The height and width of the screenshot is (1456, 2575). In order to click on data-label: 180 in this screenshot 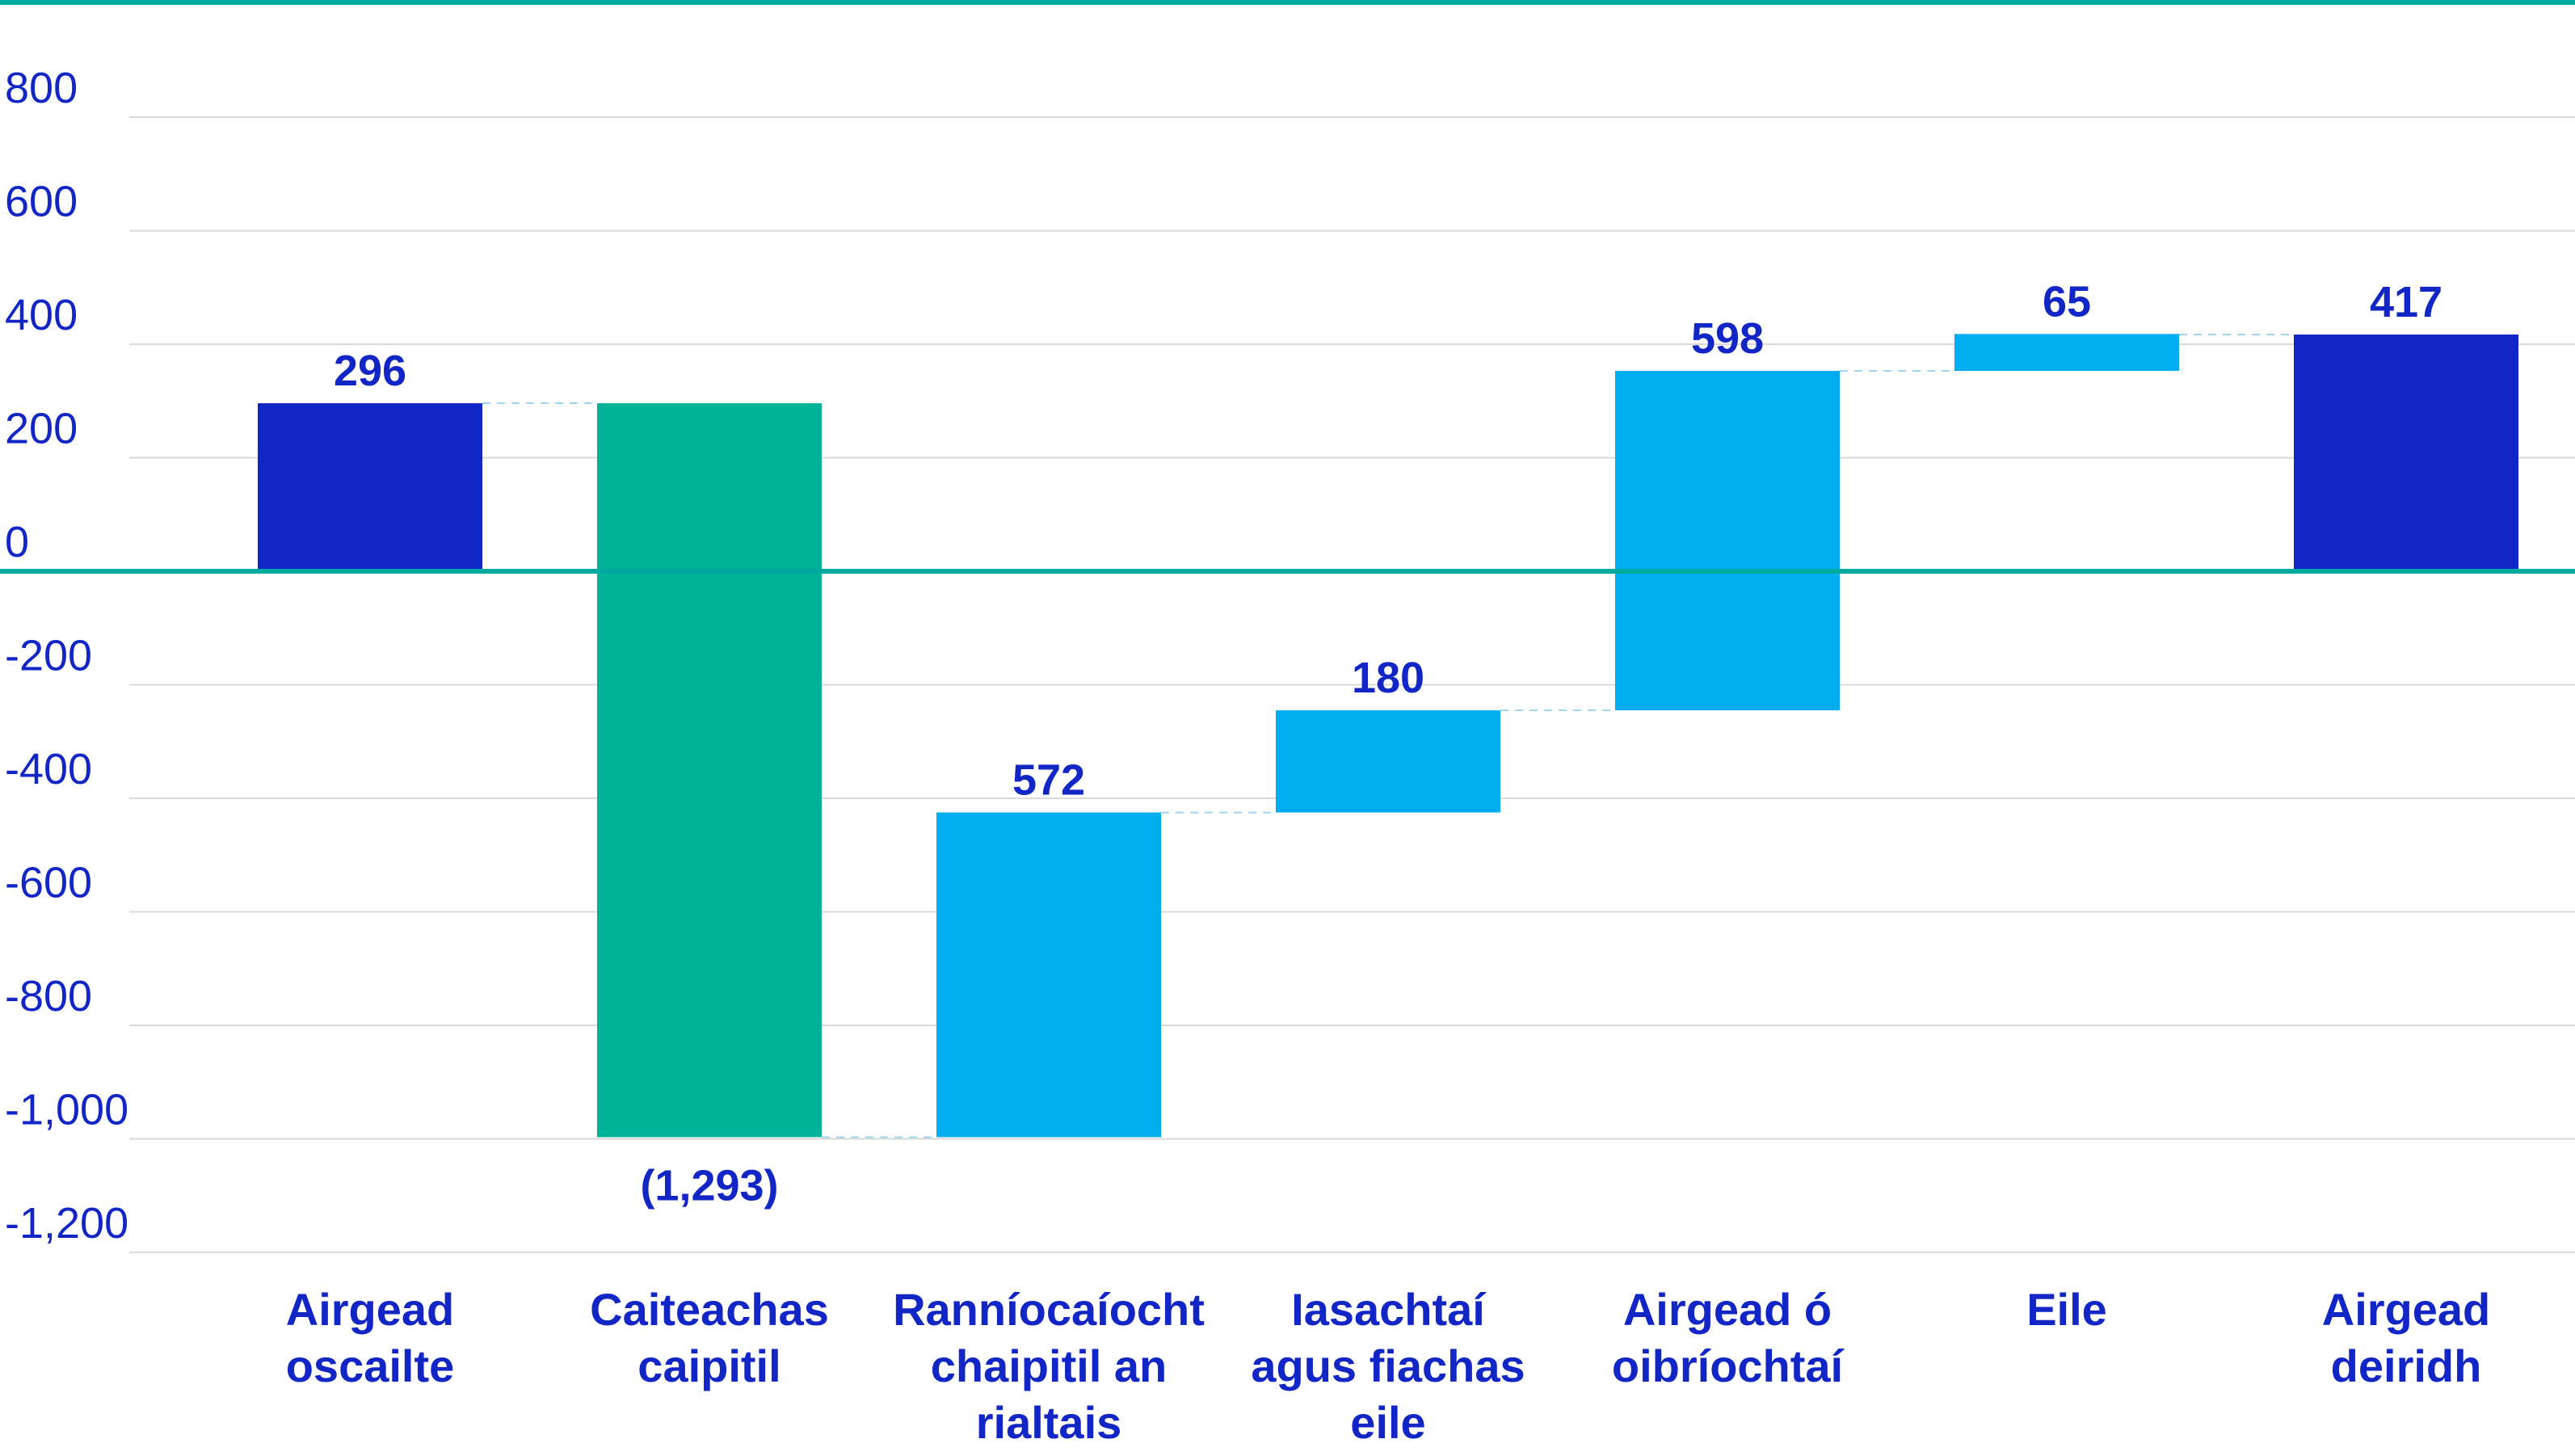, I will do `click(1388, 678)`.